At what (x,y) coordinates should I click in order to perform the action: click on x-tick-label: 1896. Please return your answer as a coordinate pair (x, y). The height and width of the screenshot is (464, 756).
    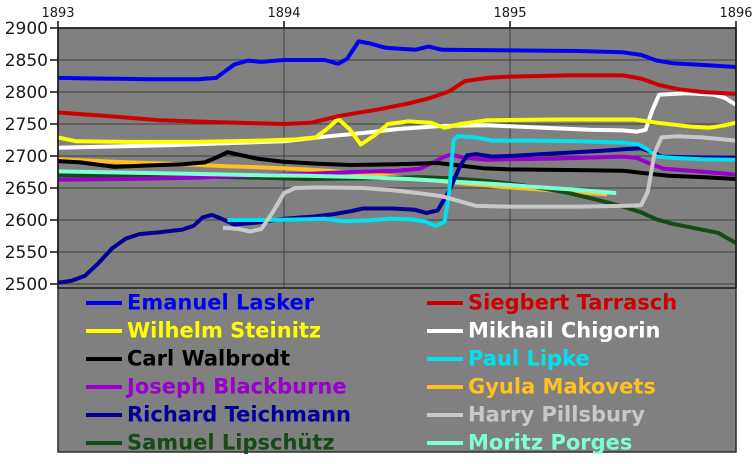
    Looking at the image, I should click on (735, 13).